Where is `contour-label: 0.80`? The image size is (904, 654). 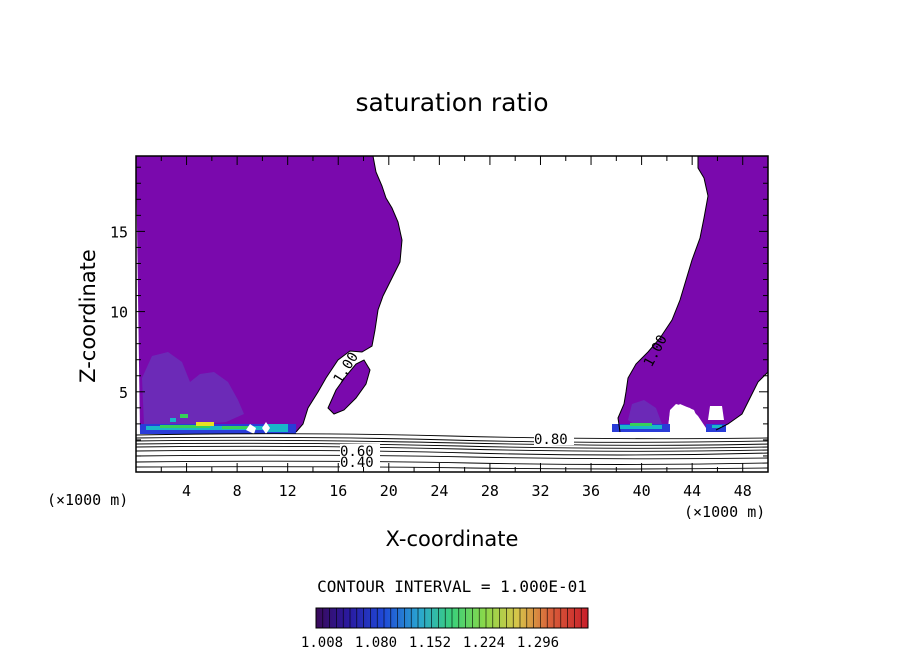
contour-label: 0.80 is located at coordinates (551, 440).